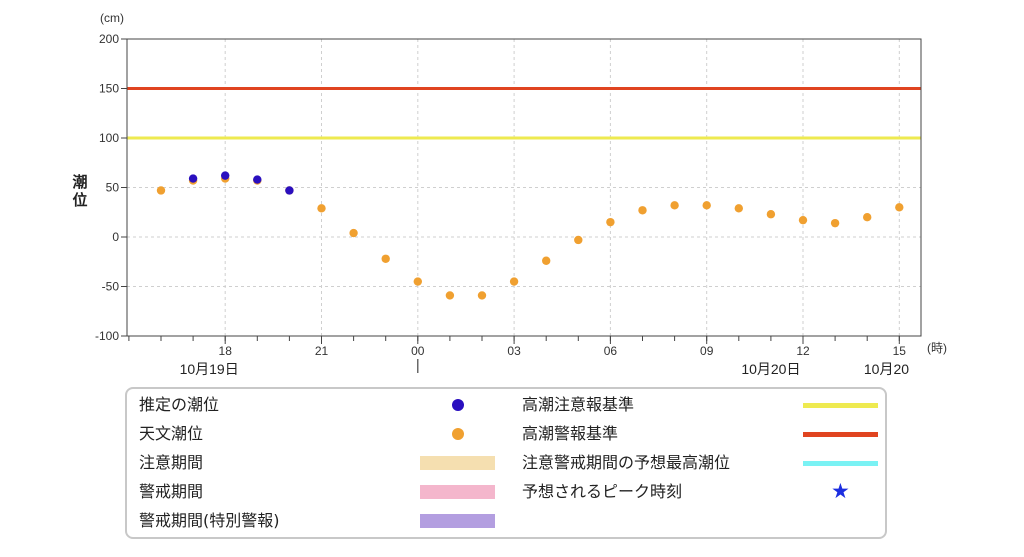  What do you see at coordinates (109, 89) in the screenshot?
I see `y-tick-label: 150` at bounding box center [109, 89].